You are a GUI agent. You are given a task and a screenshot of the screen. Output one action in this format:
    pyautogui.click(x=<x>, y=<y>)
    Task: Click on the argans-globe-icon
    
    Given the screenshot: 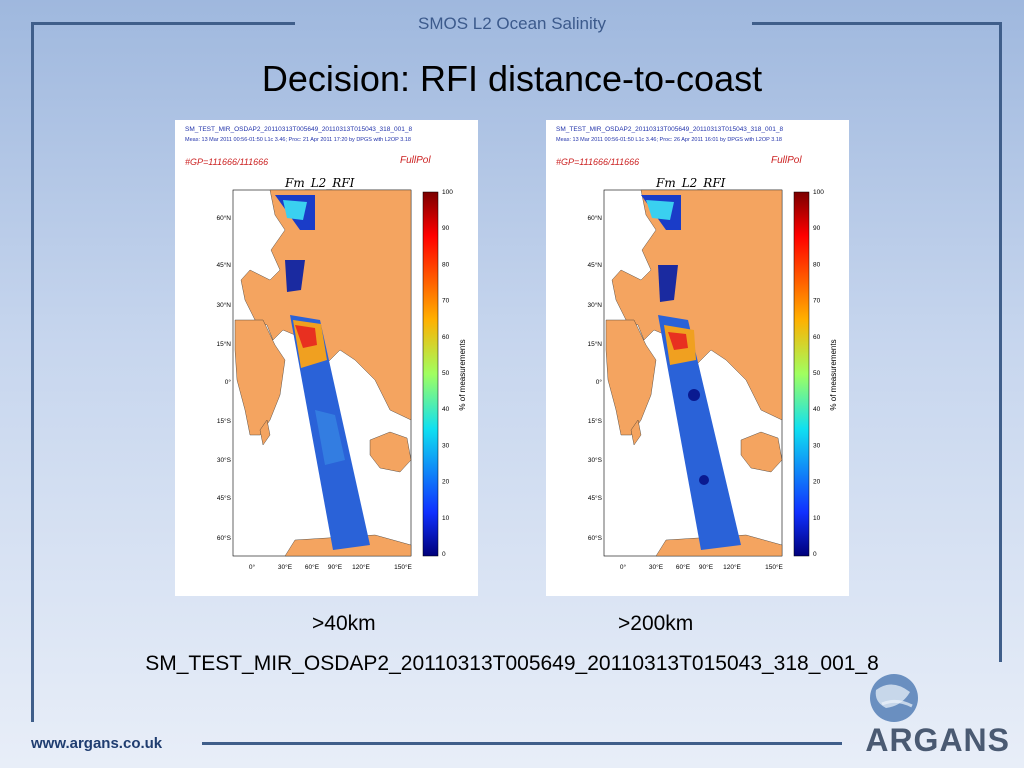 What is the action you would take?
    pyautogui.click(x=894, y=698)
    